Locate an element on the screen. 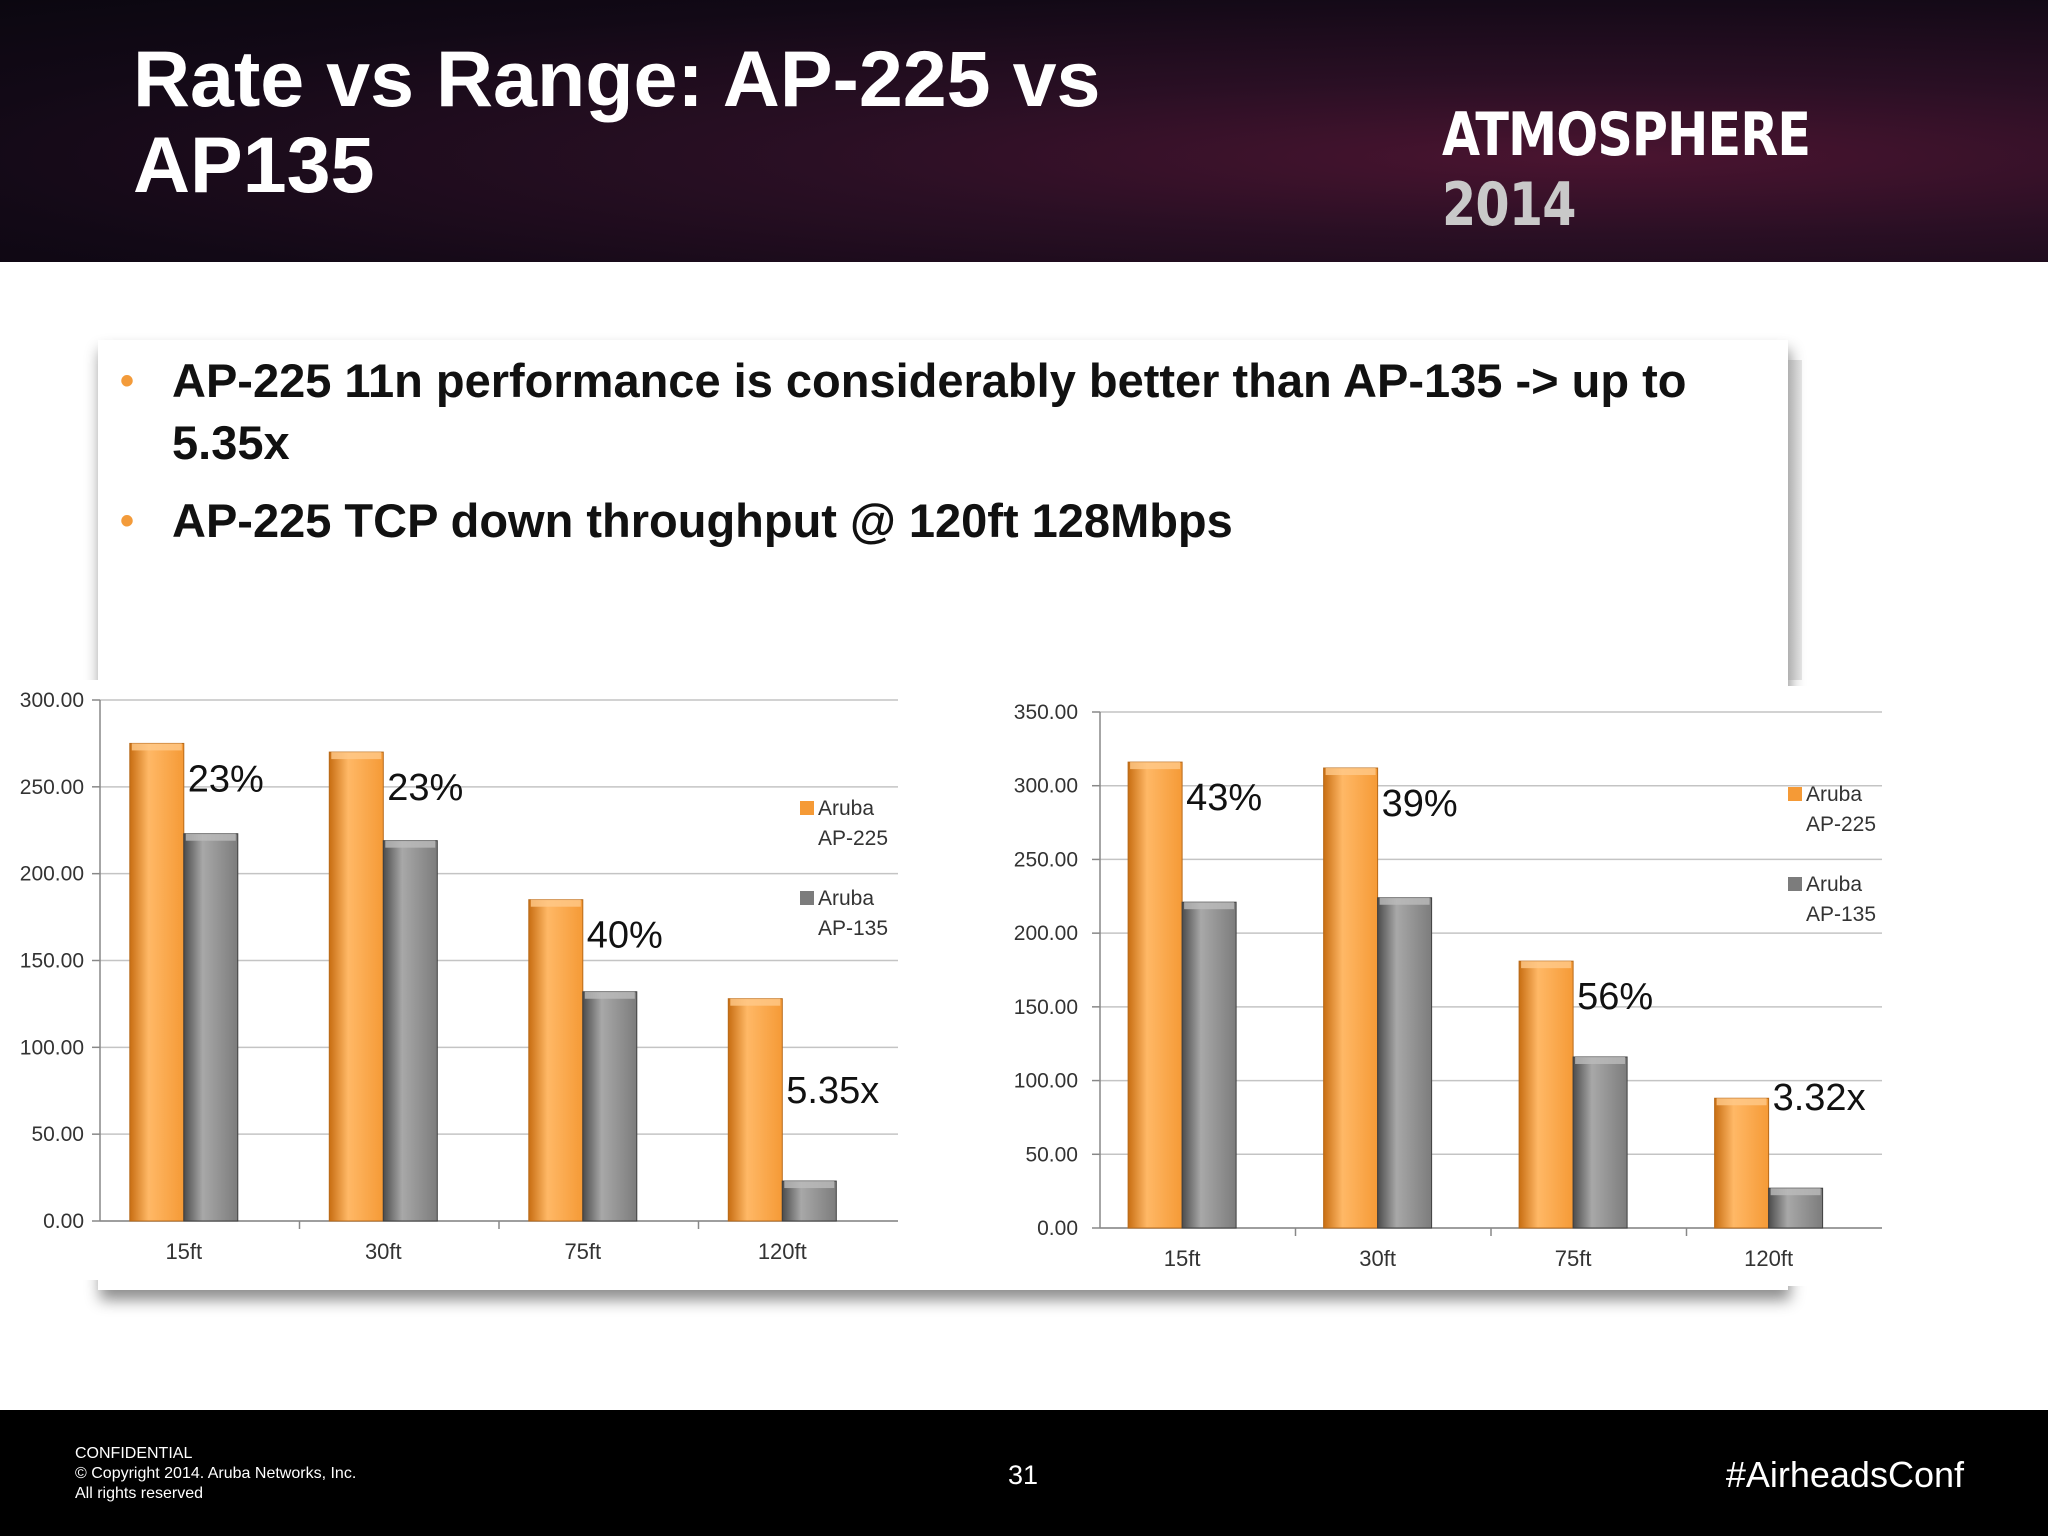 This screenshot has height=1536, width=2048. data-annotation: 39% is located at coordinates (1420, 804).